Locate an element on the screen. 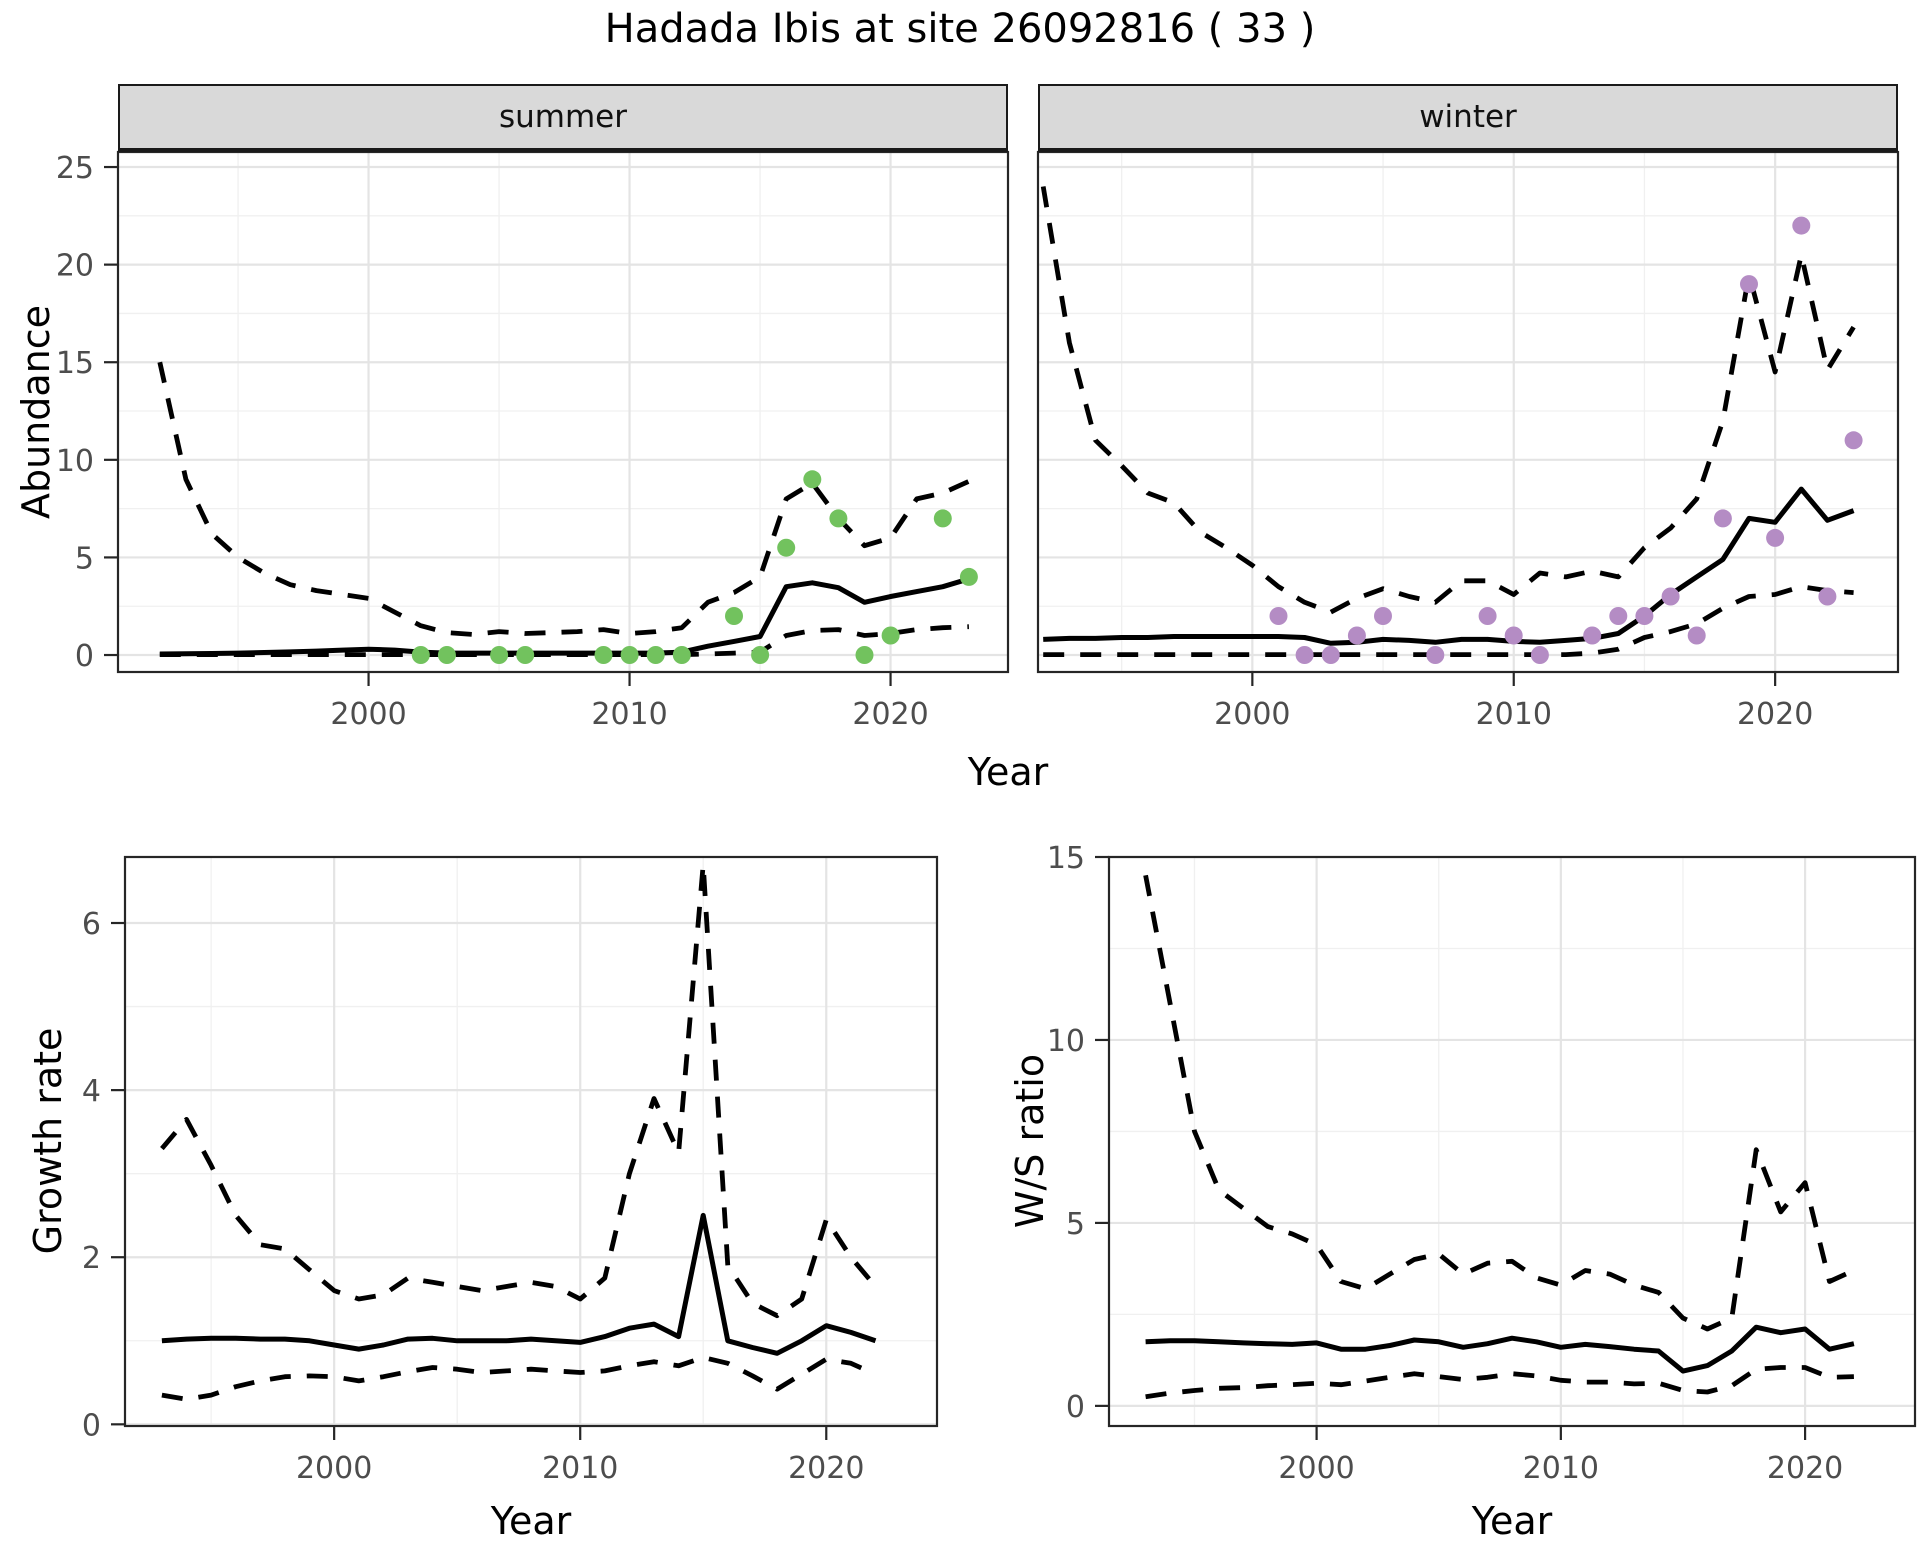 The height and width of the screenshot is (1560, 1920). y-tick-label: 20 is located at coordinates (75, 266).